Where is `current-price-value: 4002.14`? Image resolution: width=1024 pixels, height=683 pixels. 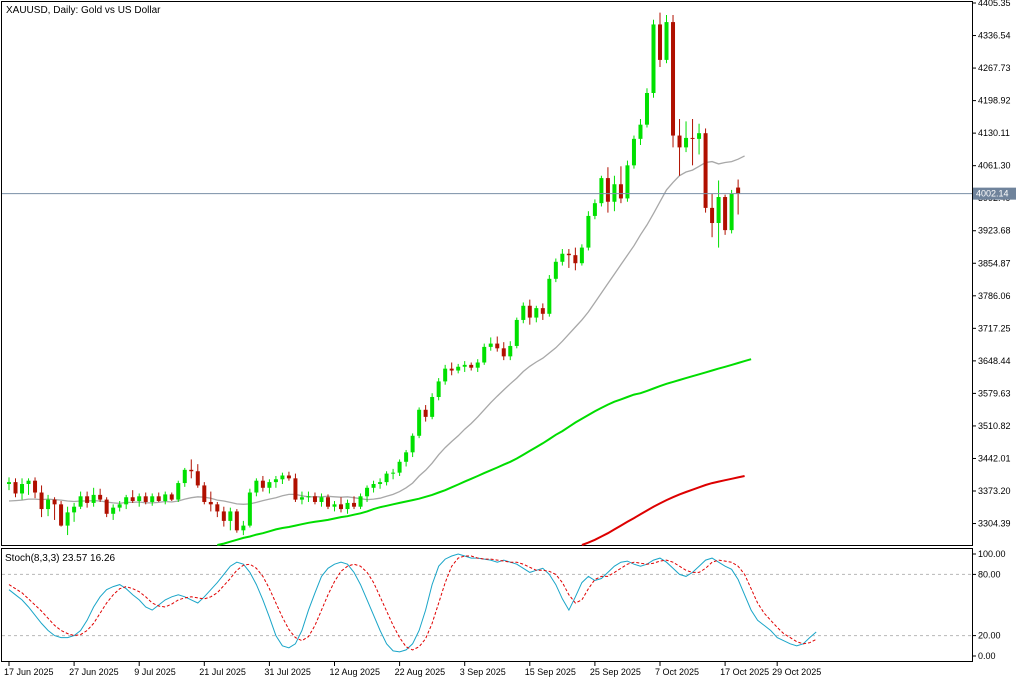 current-price-value: 4002.14 is located at coordinates (992, 194).